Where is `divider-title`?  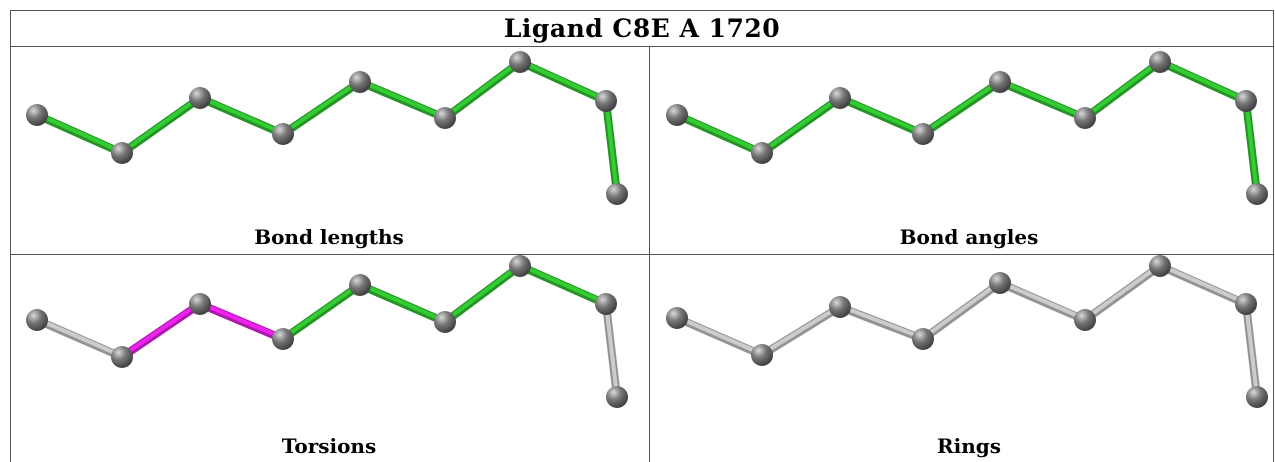 divider-title is located at coordinates (642, 46).